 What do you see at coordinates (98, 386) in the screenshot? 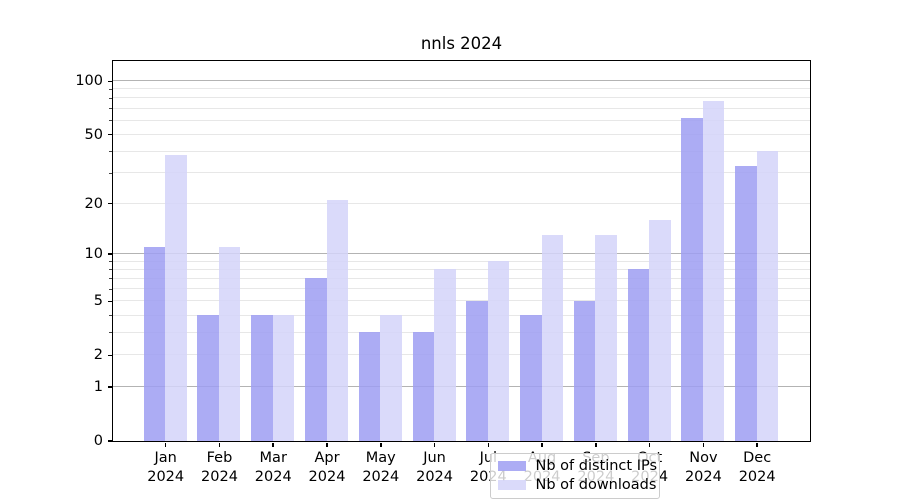
I see `y-tick-label: 1` at bounding box center [98, 386].